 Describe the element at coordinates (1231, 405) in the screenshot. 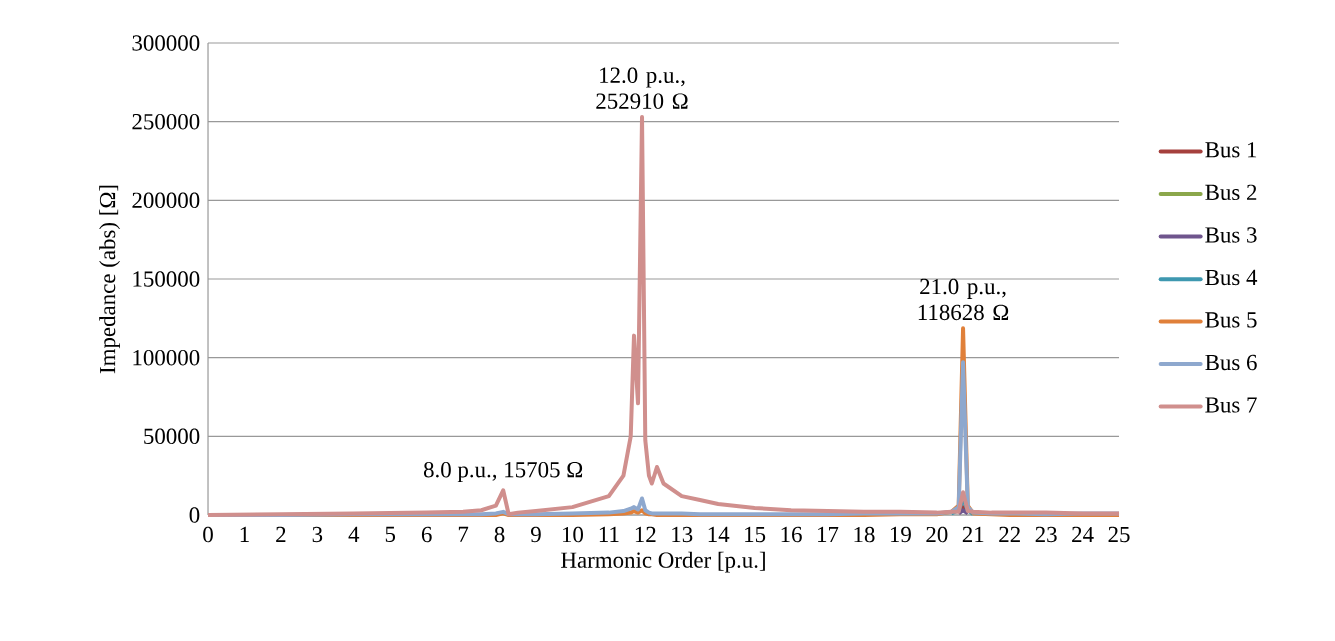

I see `legend-label: Bus 7` at that location.